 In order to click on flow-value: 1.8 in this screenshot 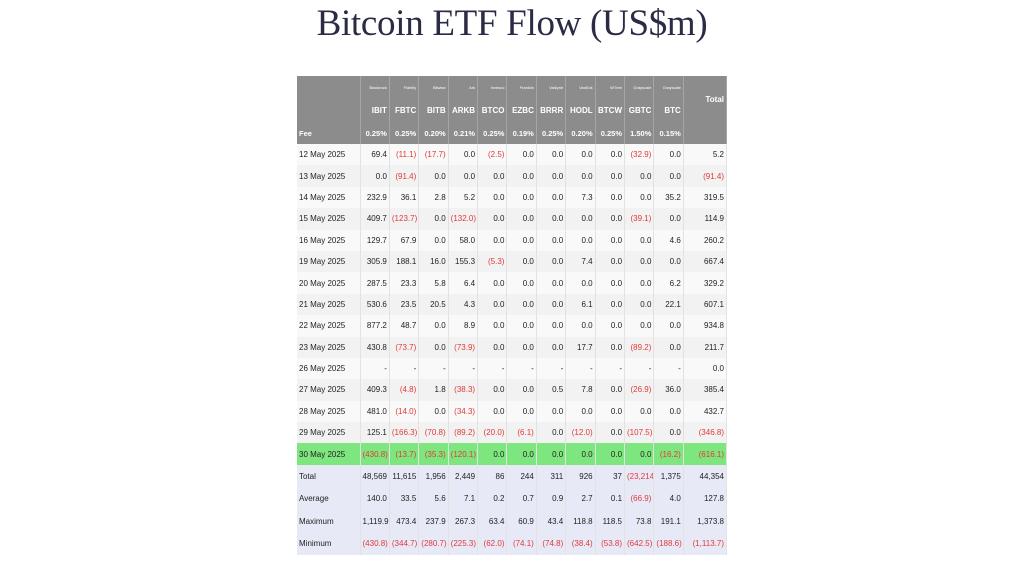, I will do `click(433, 390)`.